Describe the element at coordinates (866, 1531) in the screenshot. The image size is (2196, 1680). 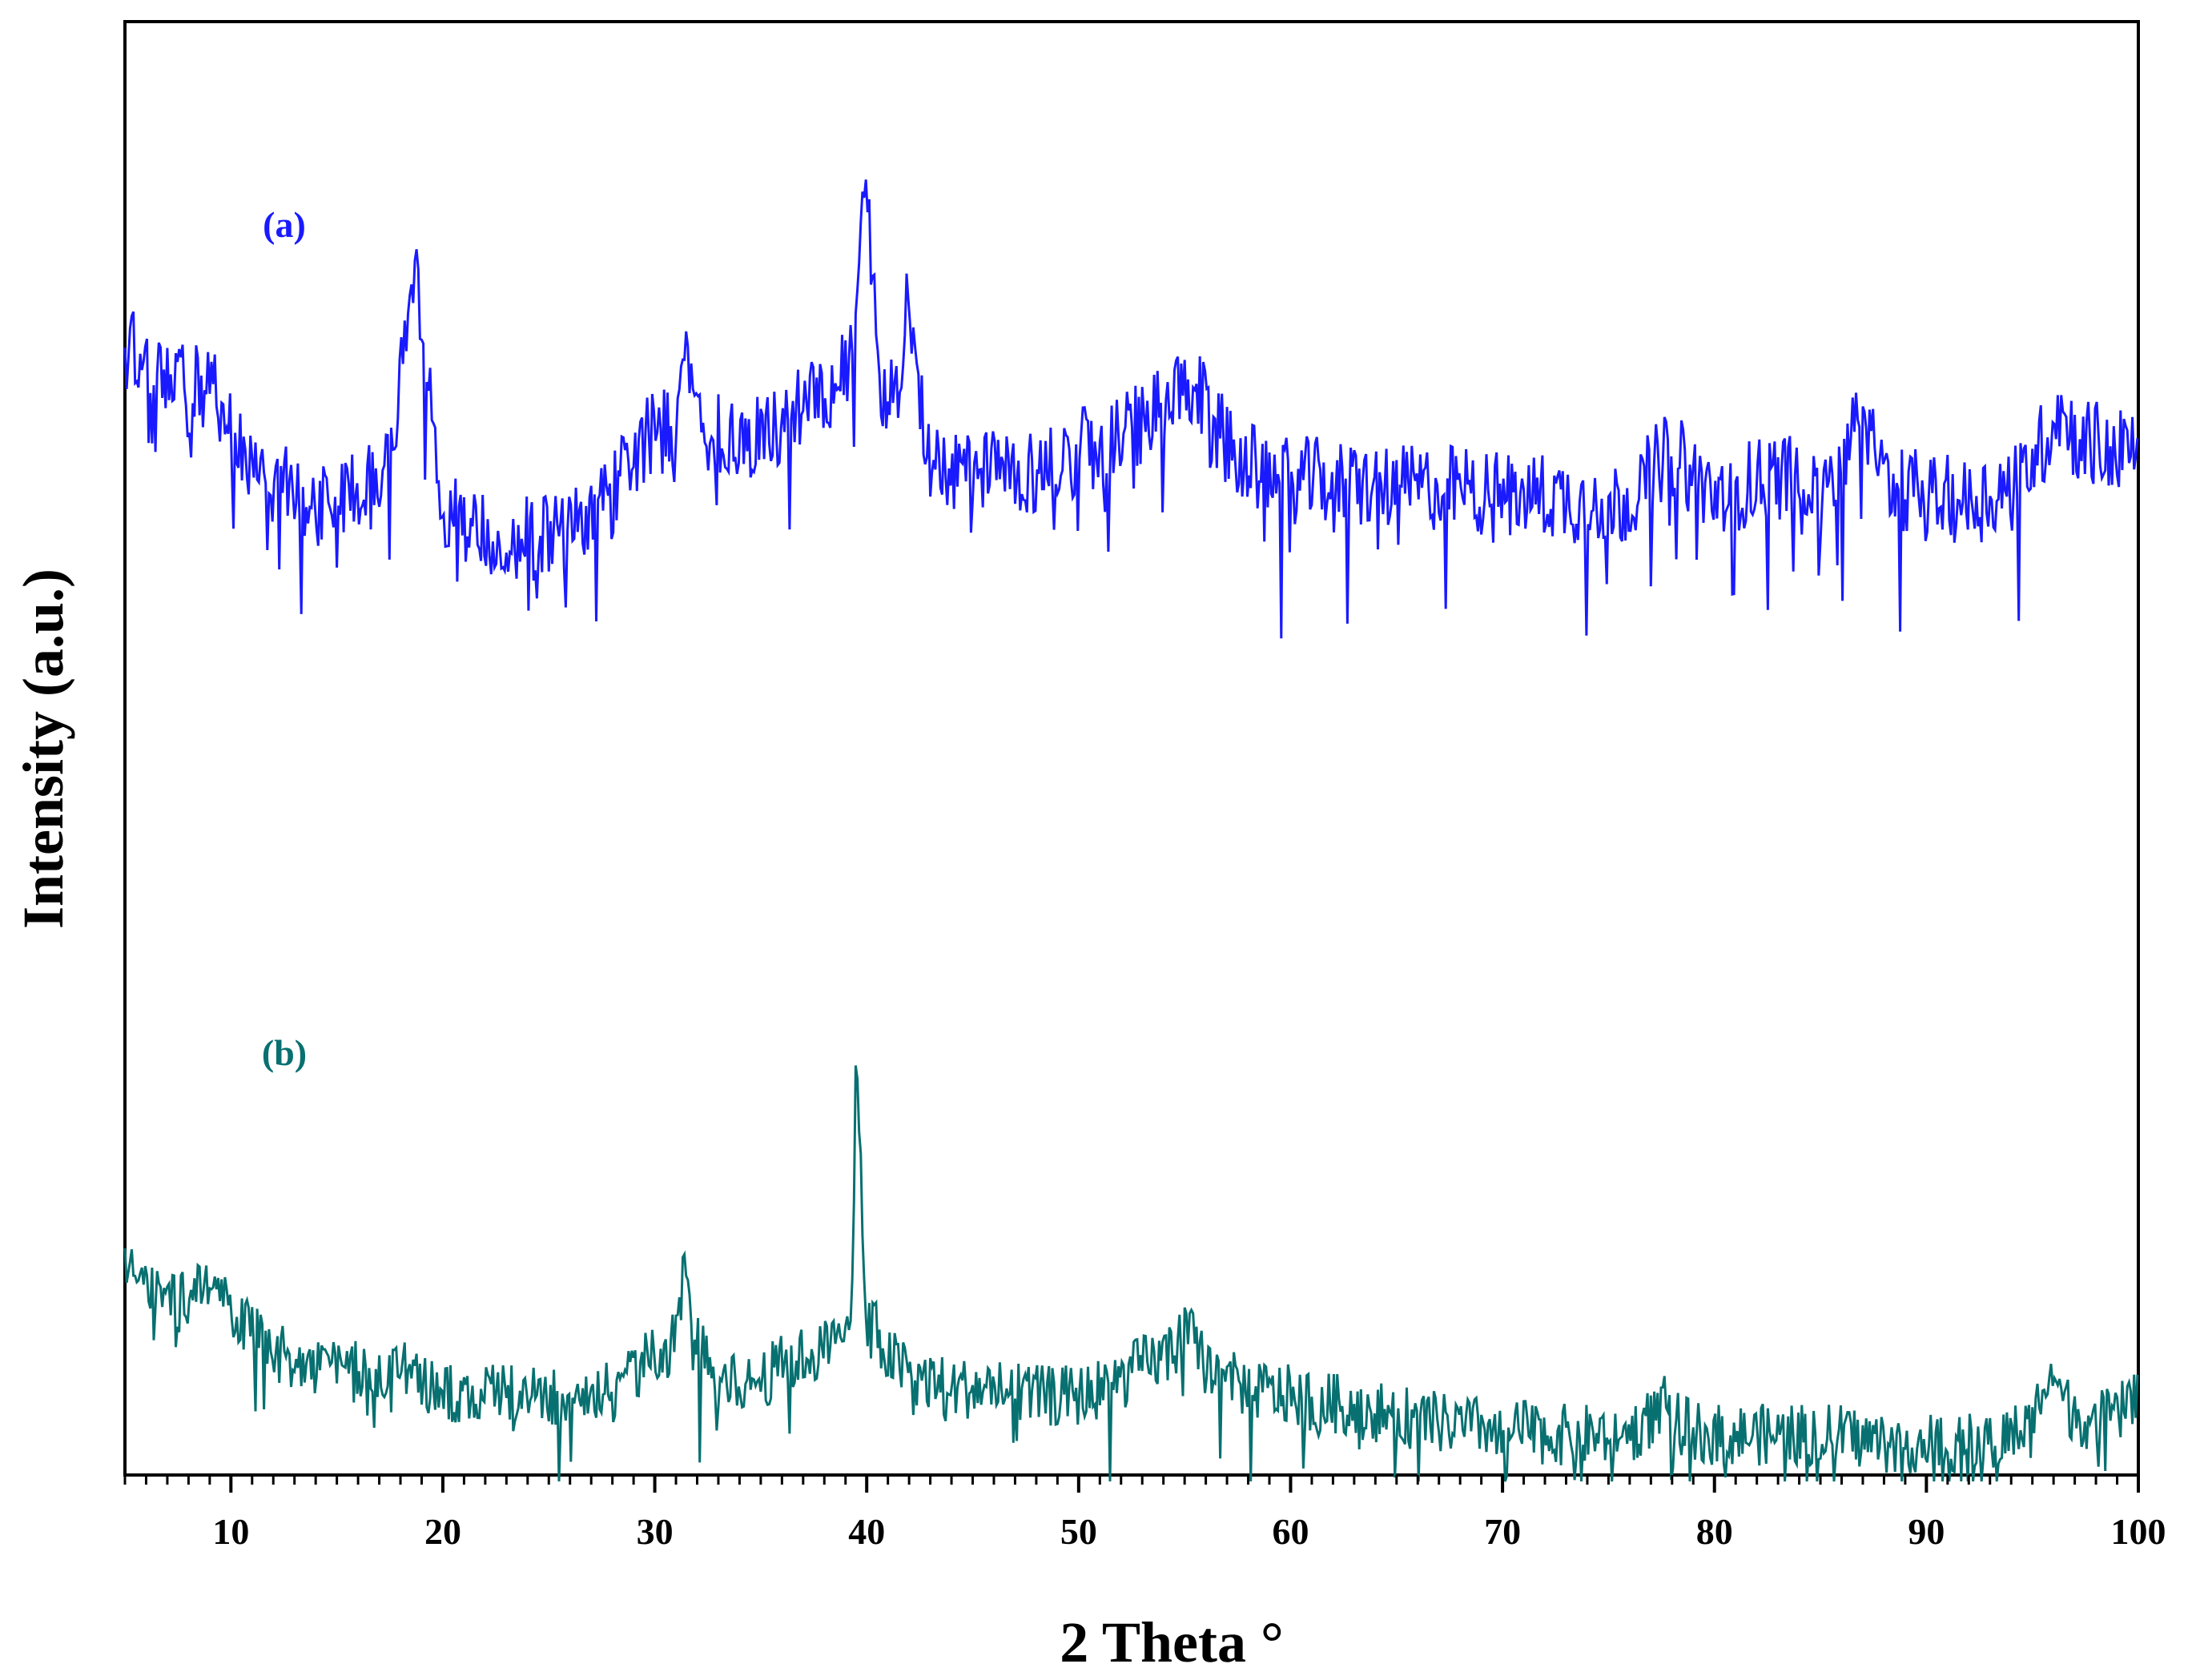
I see `x-tick-label: 40` at that location.